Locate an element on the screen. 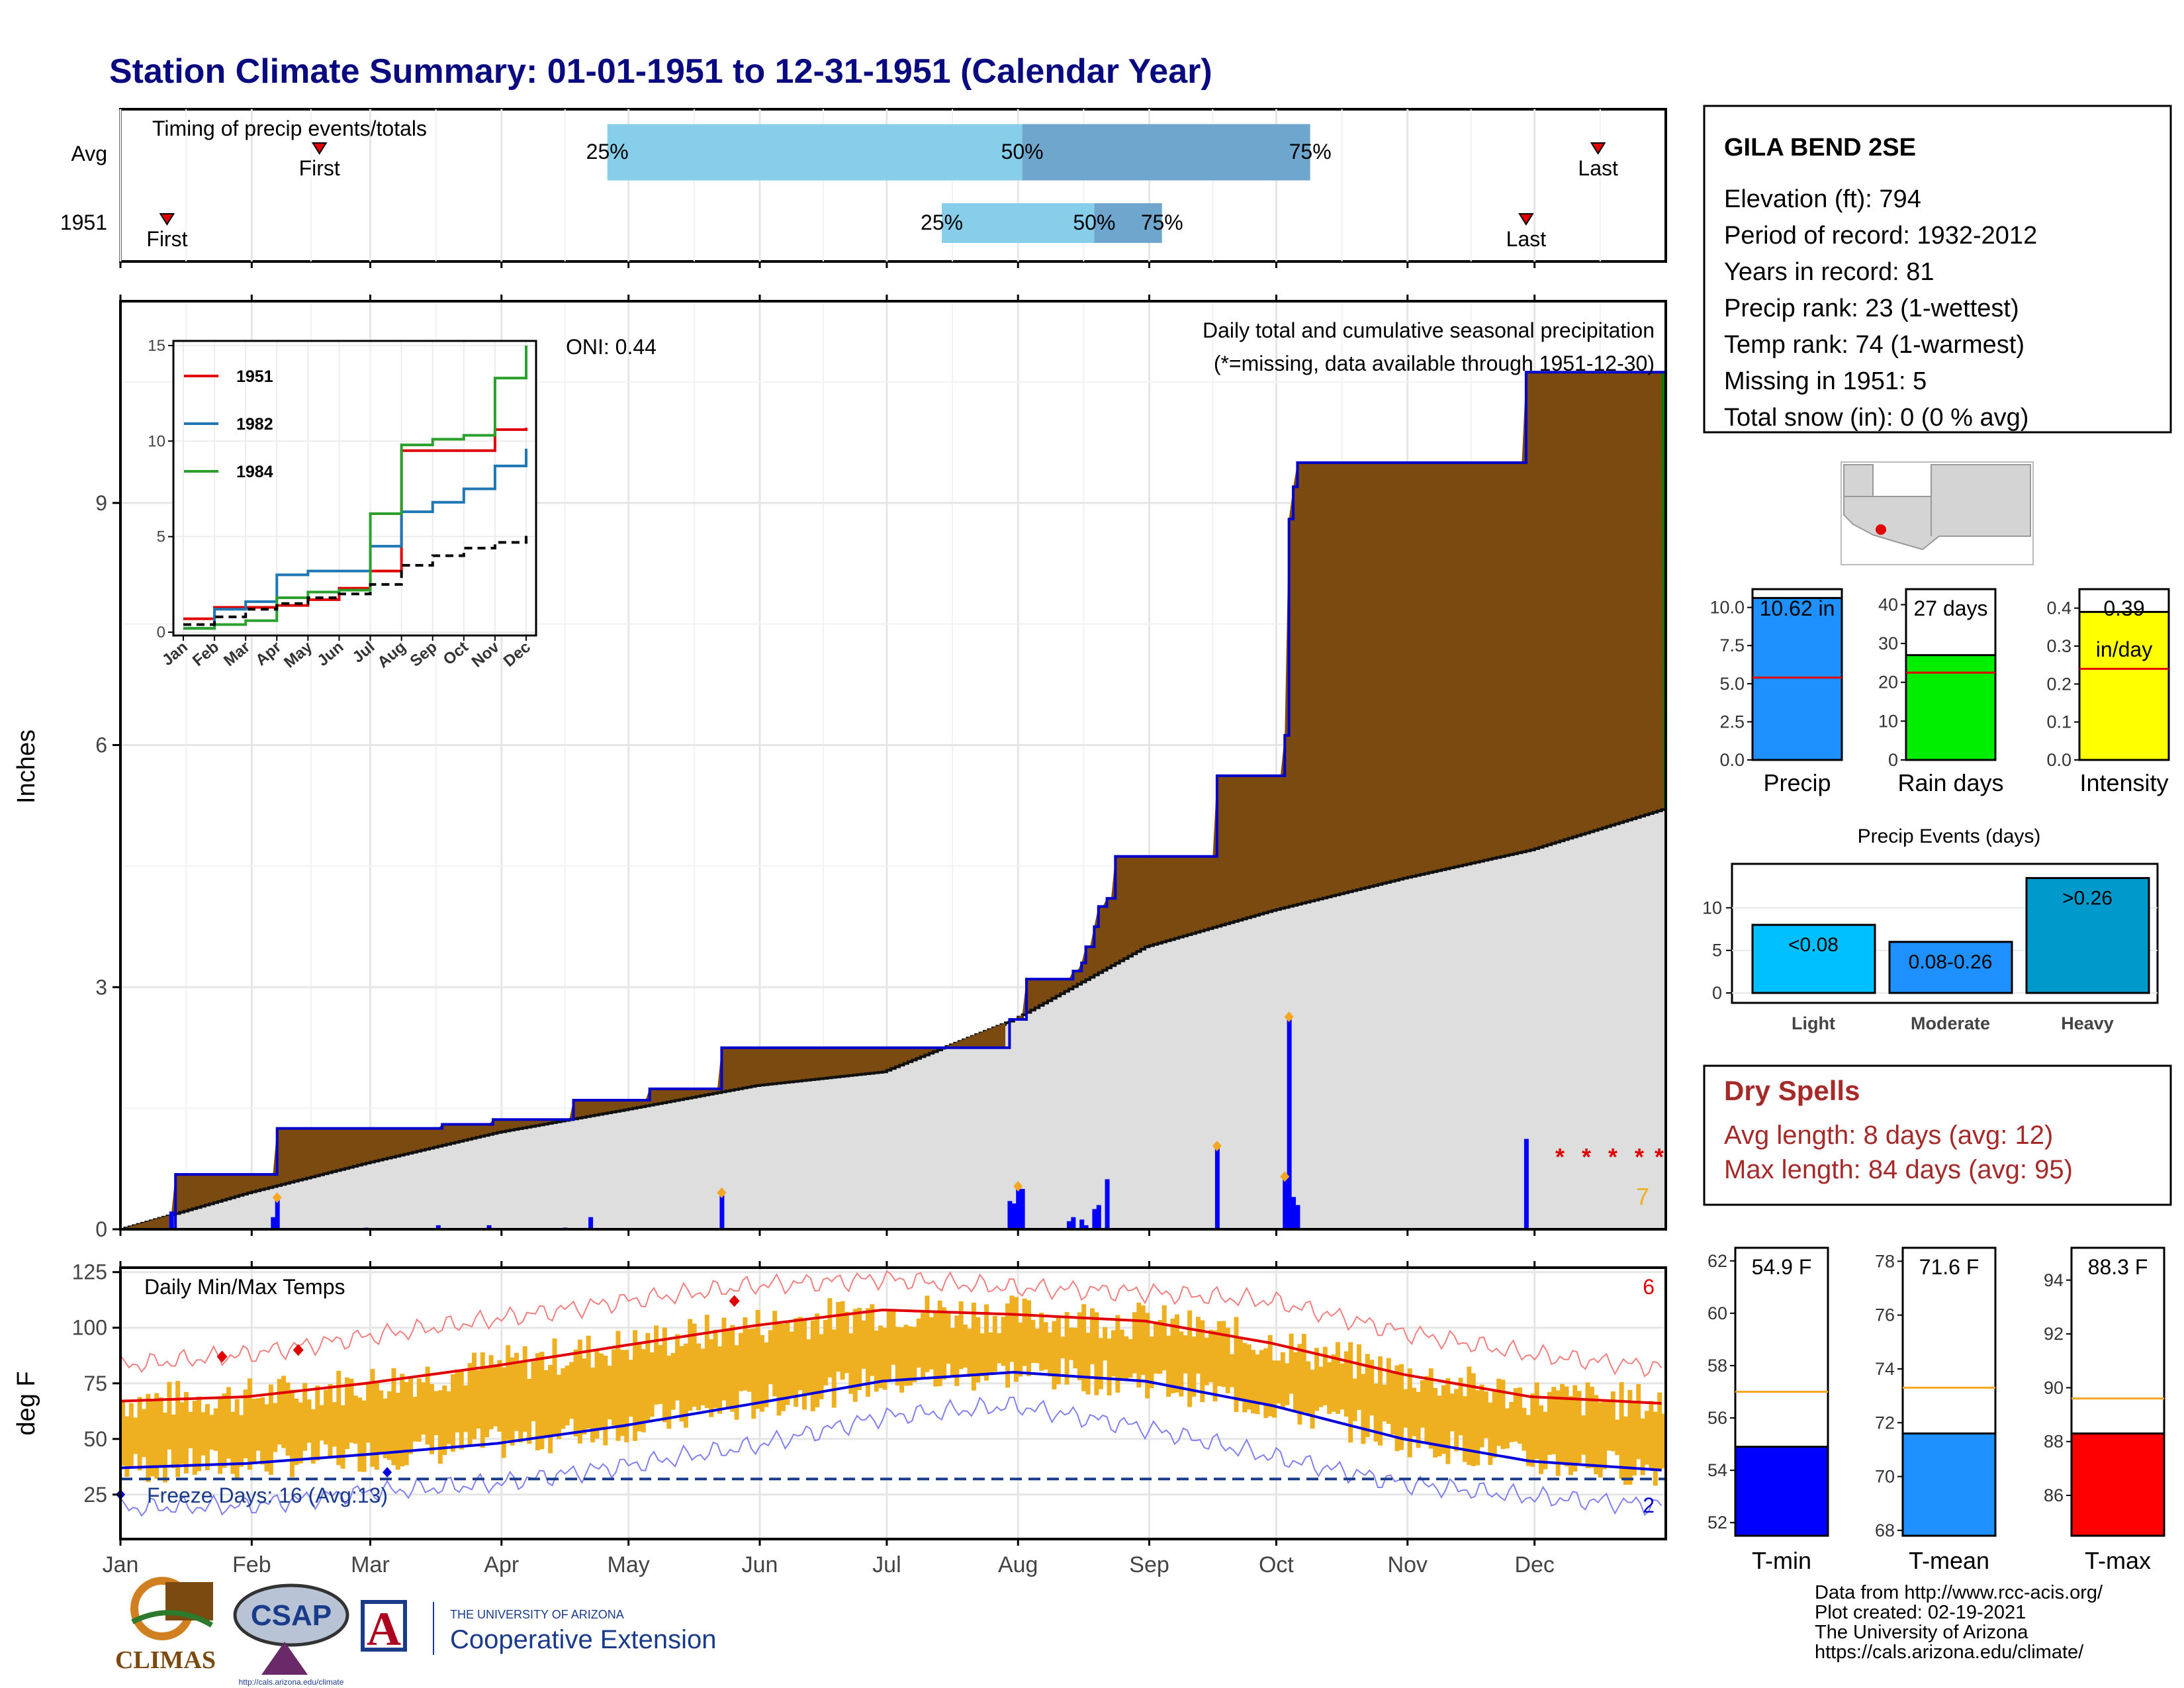 The image size is (2184, 1688). map-states is located at coordinates (1937, 507).